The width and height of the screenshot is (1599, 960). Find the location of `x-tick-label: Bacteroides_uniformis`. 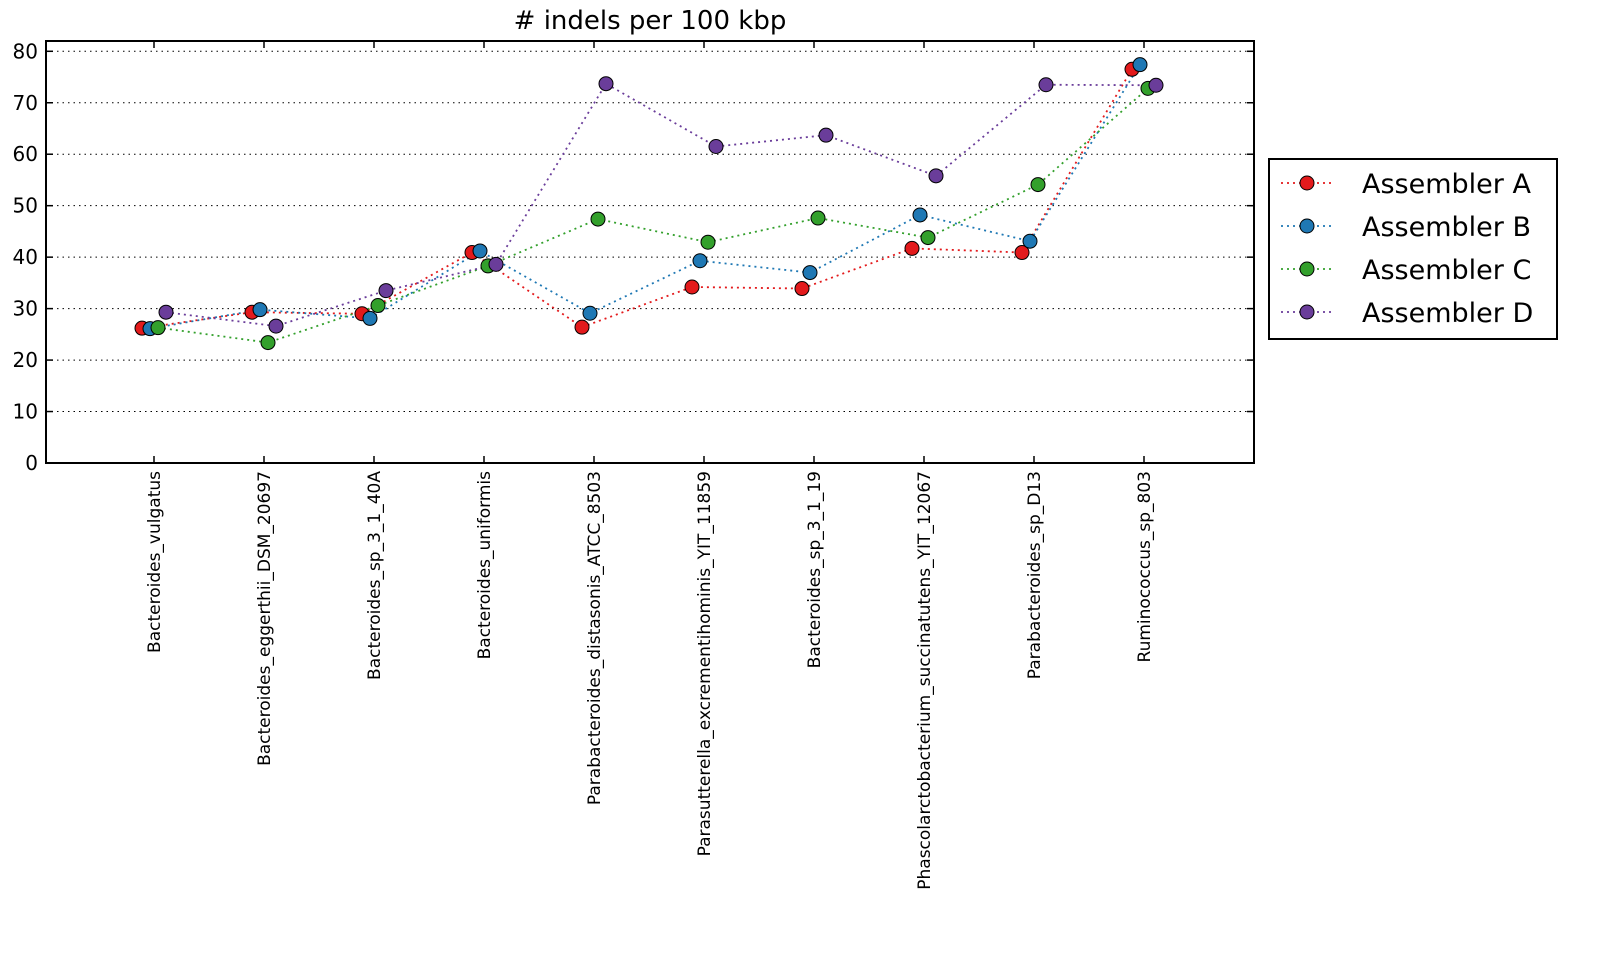

x-tick-label: Bacteroides_uniformis is located at coordinates (485, 565).